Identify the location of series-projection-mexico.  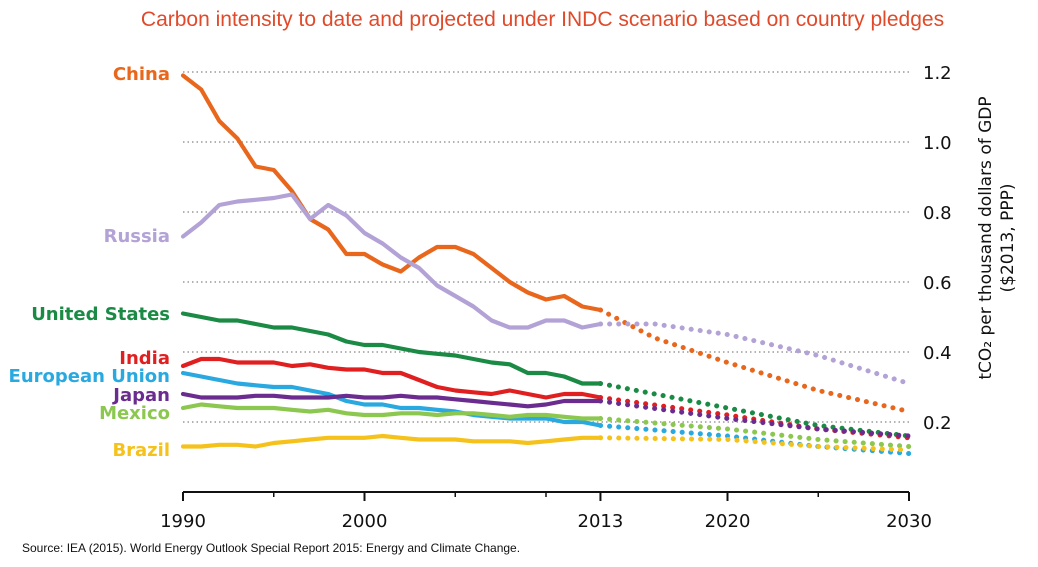
(755, 432).